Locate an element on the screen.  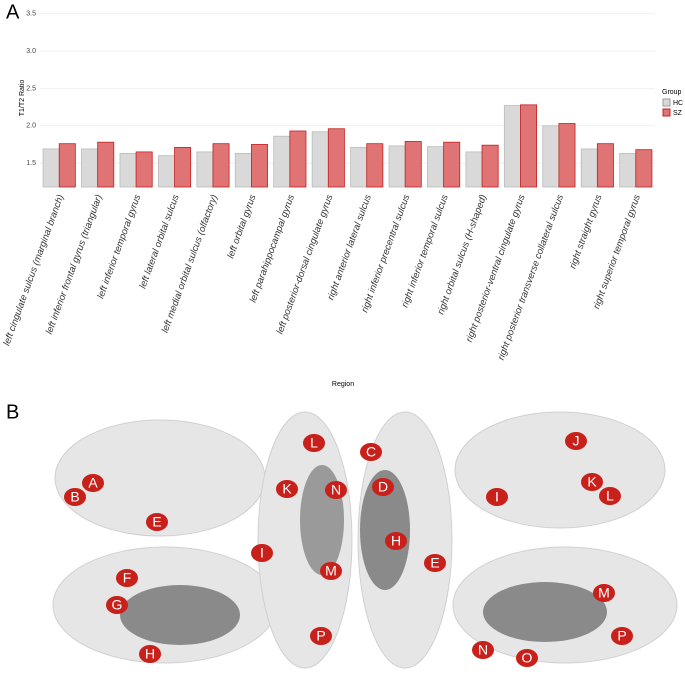
brain-label: D is located at coordinates (383, 487).